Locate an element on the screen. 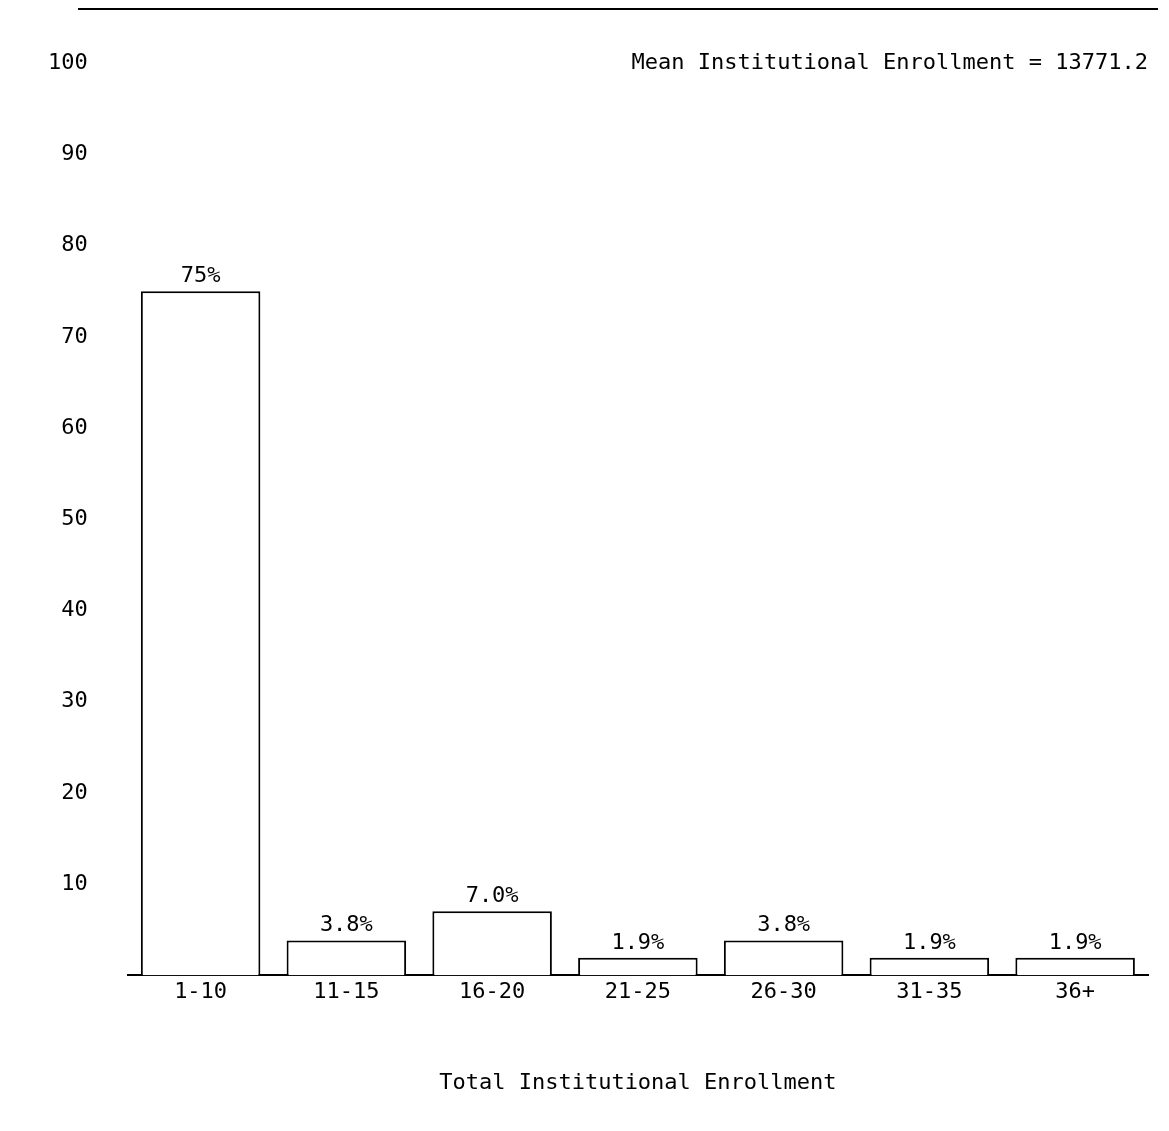 This screenshot has height=1131, width=1169. y-tick-label: 90 is located at coordinates (74, 153).